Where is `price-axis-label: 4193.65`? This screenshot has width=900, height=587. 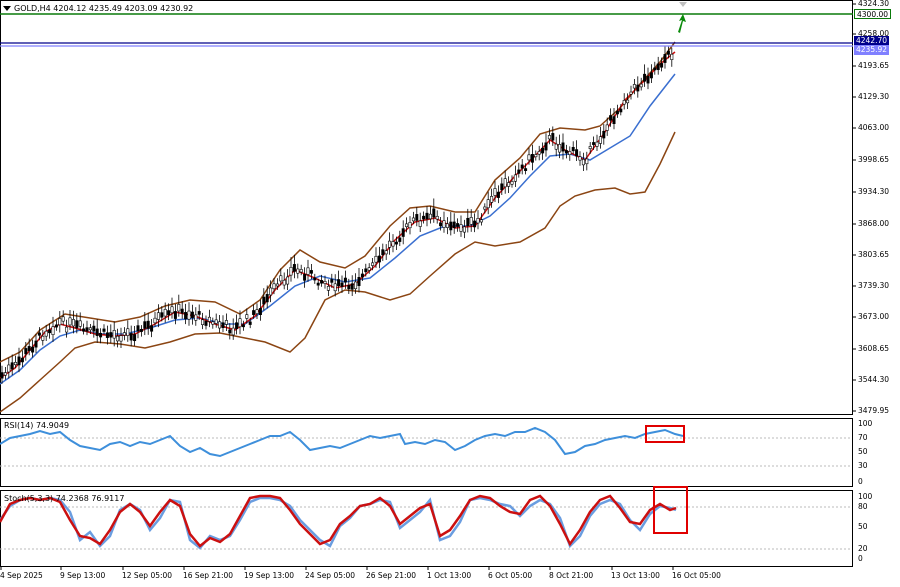 price-axis-label: 4193.65 is located at coordinates (874, 65).